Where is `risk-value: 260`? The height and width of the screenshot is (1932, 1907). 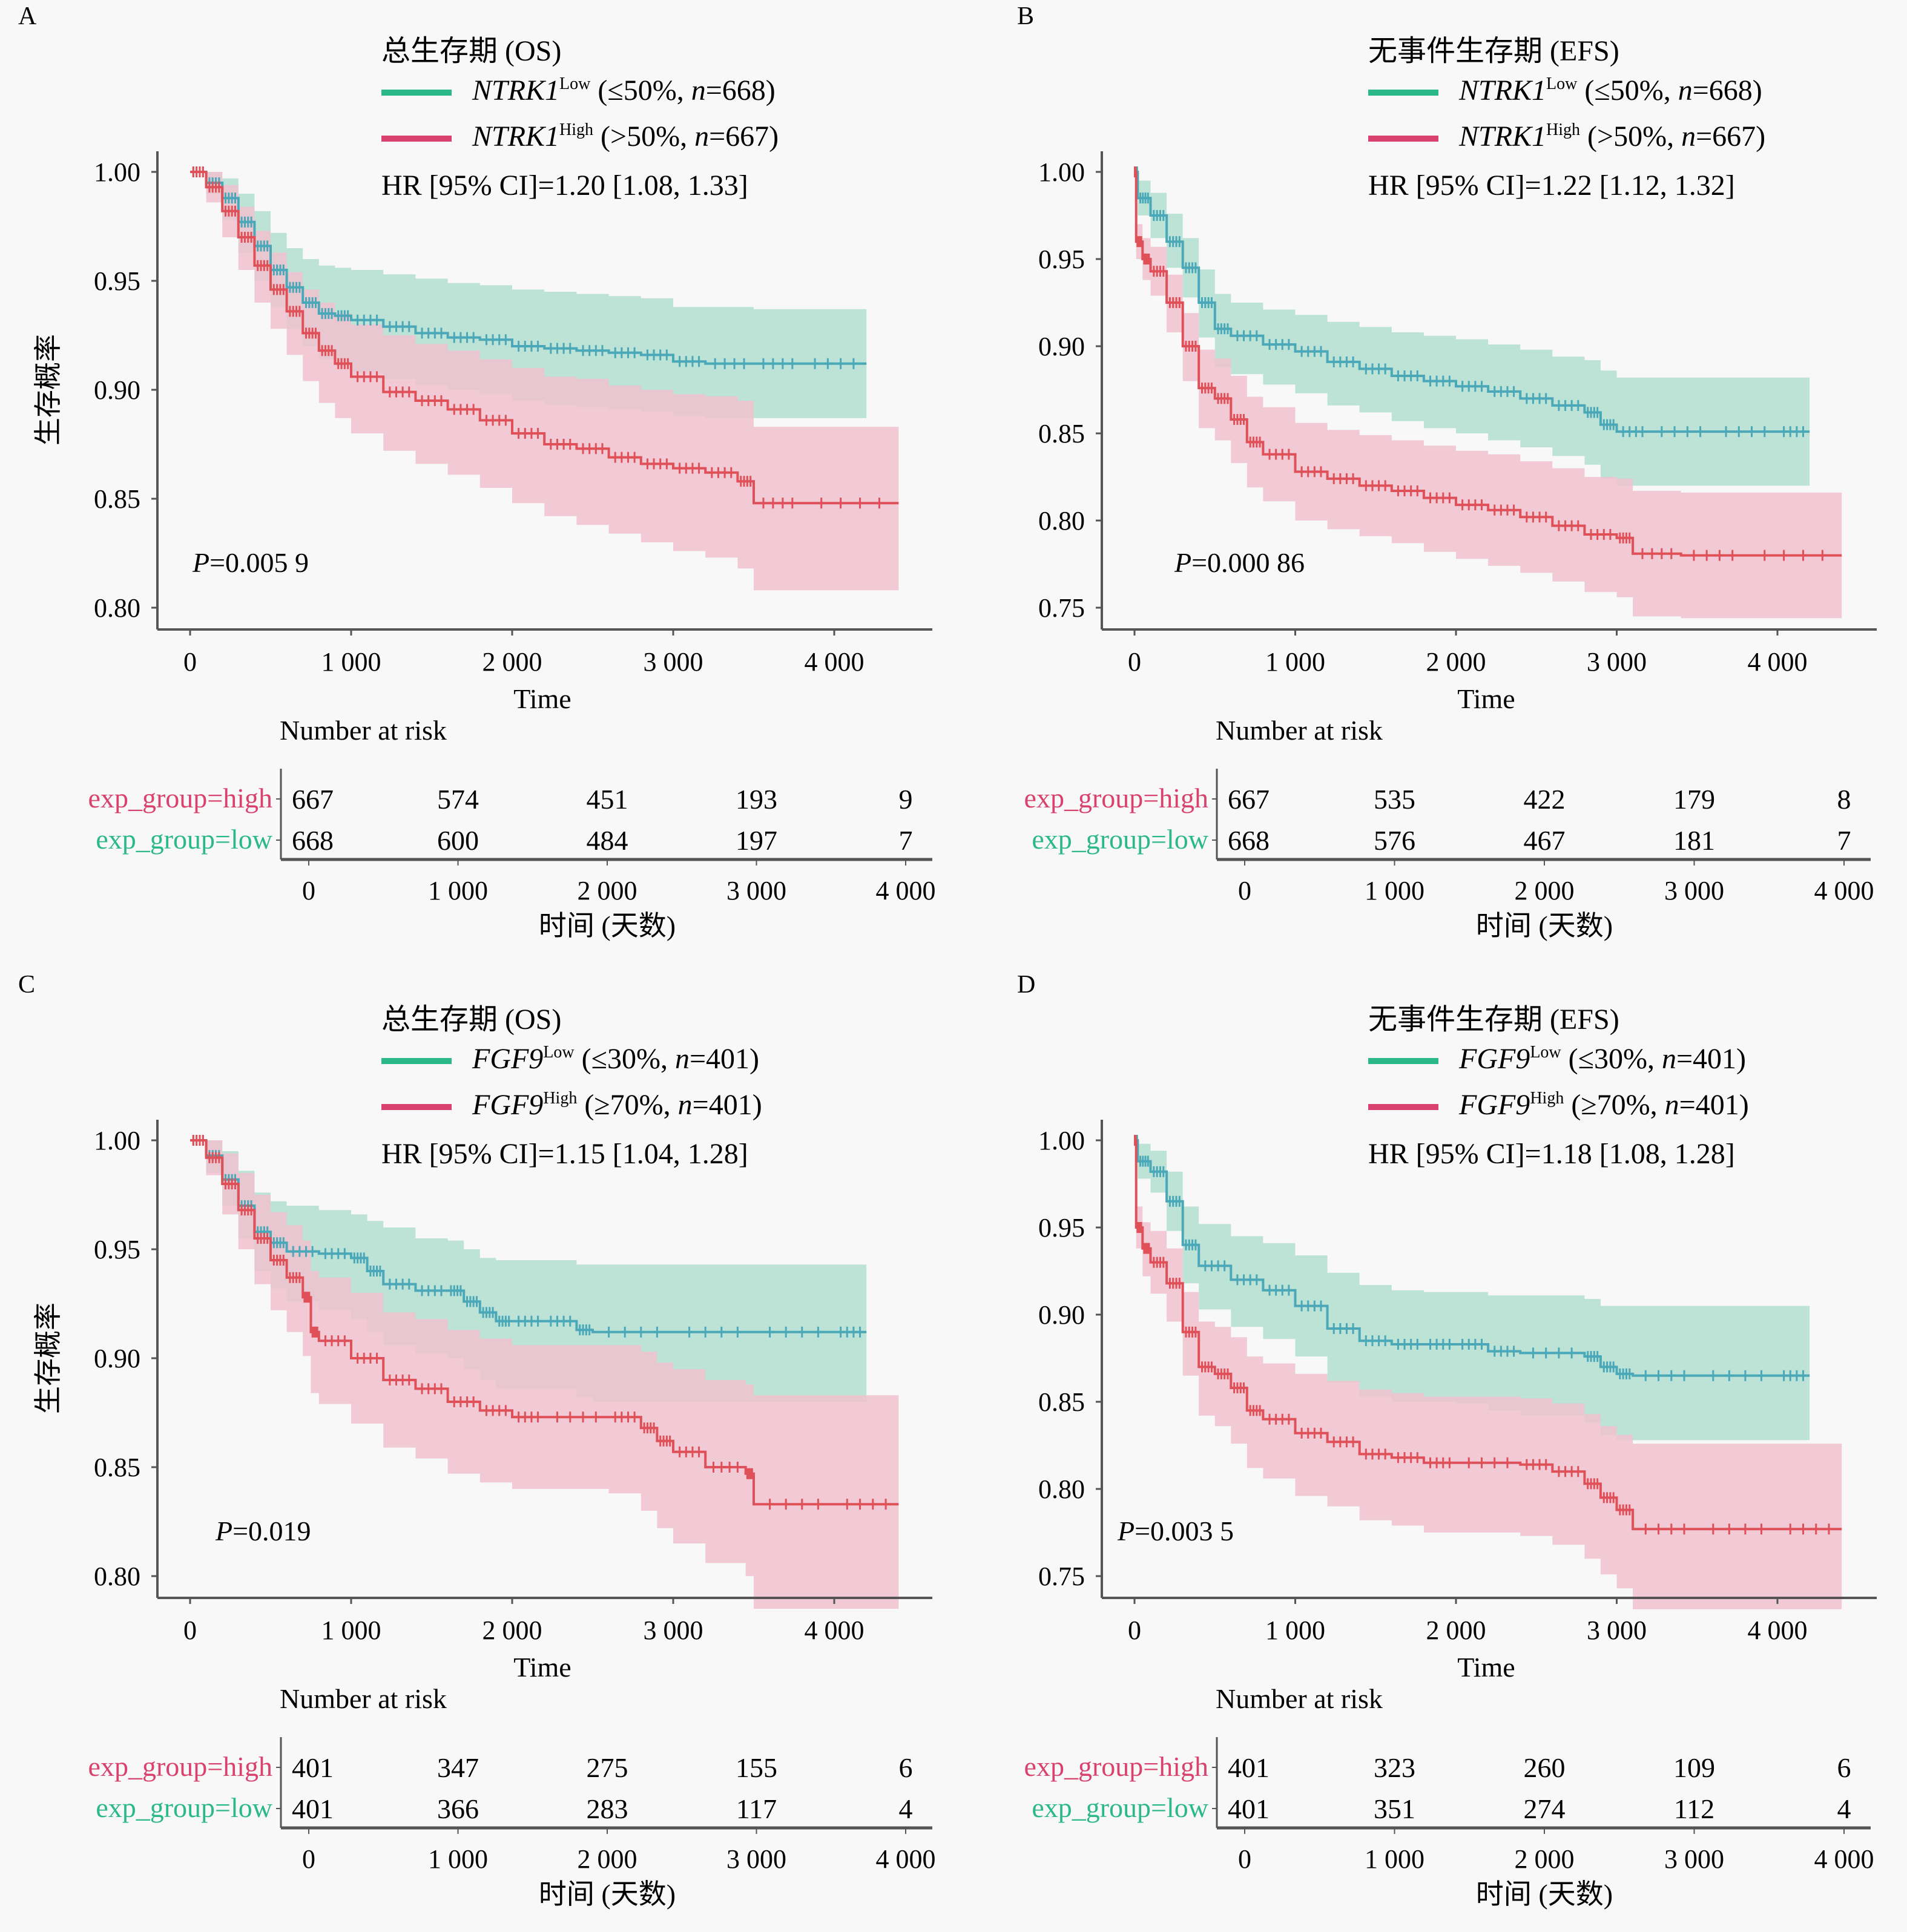
risk-value: 260 is located at coordinates (1545, 1767).